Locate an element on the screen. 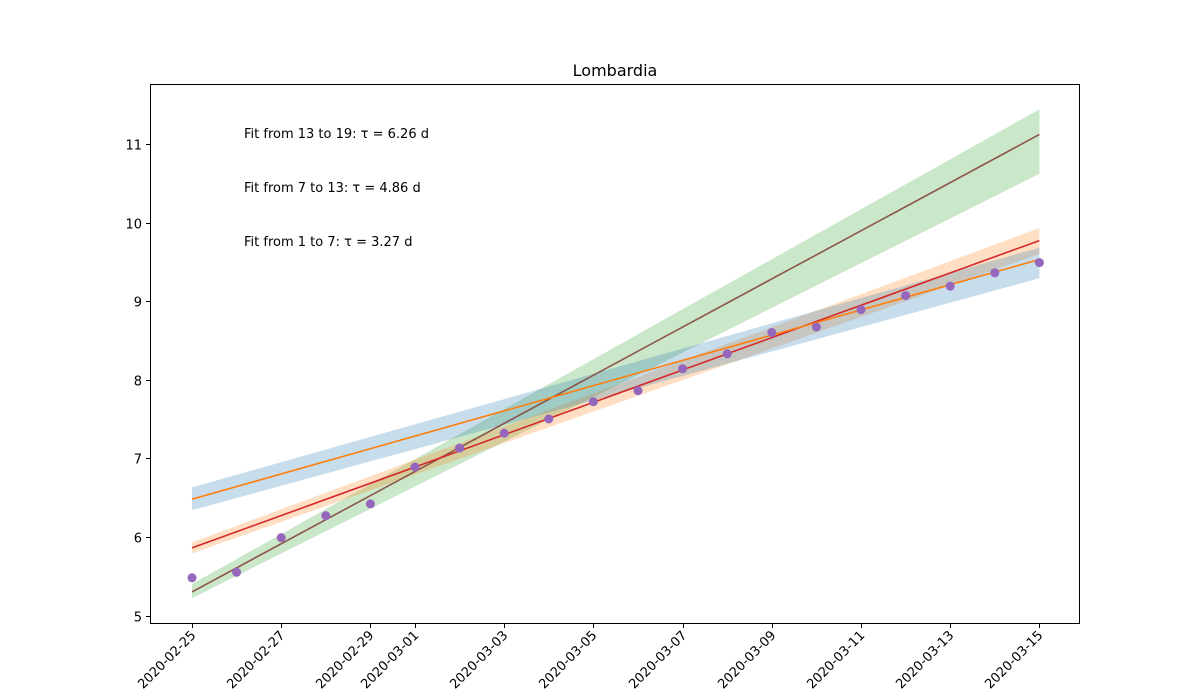 The width and height of the screenshot is (1200, 700). y-tick-label: 11 is located at coordinates (133, 146).